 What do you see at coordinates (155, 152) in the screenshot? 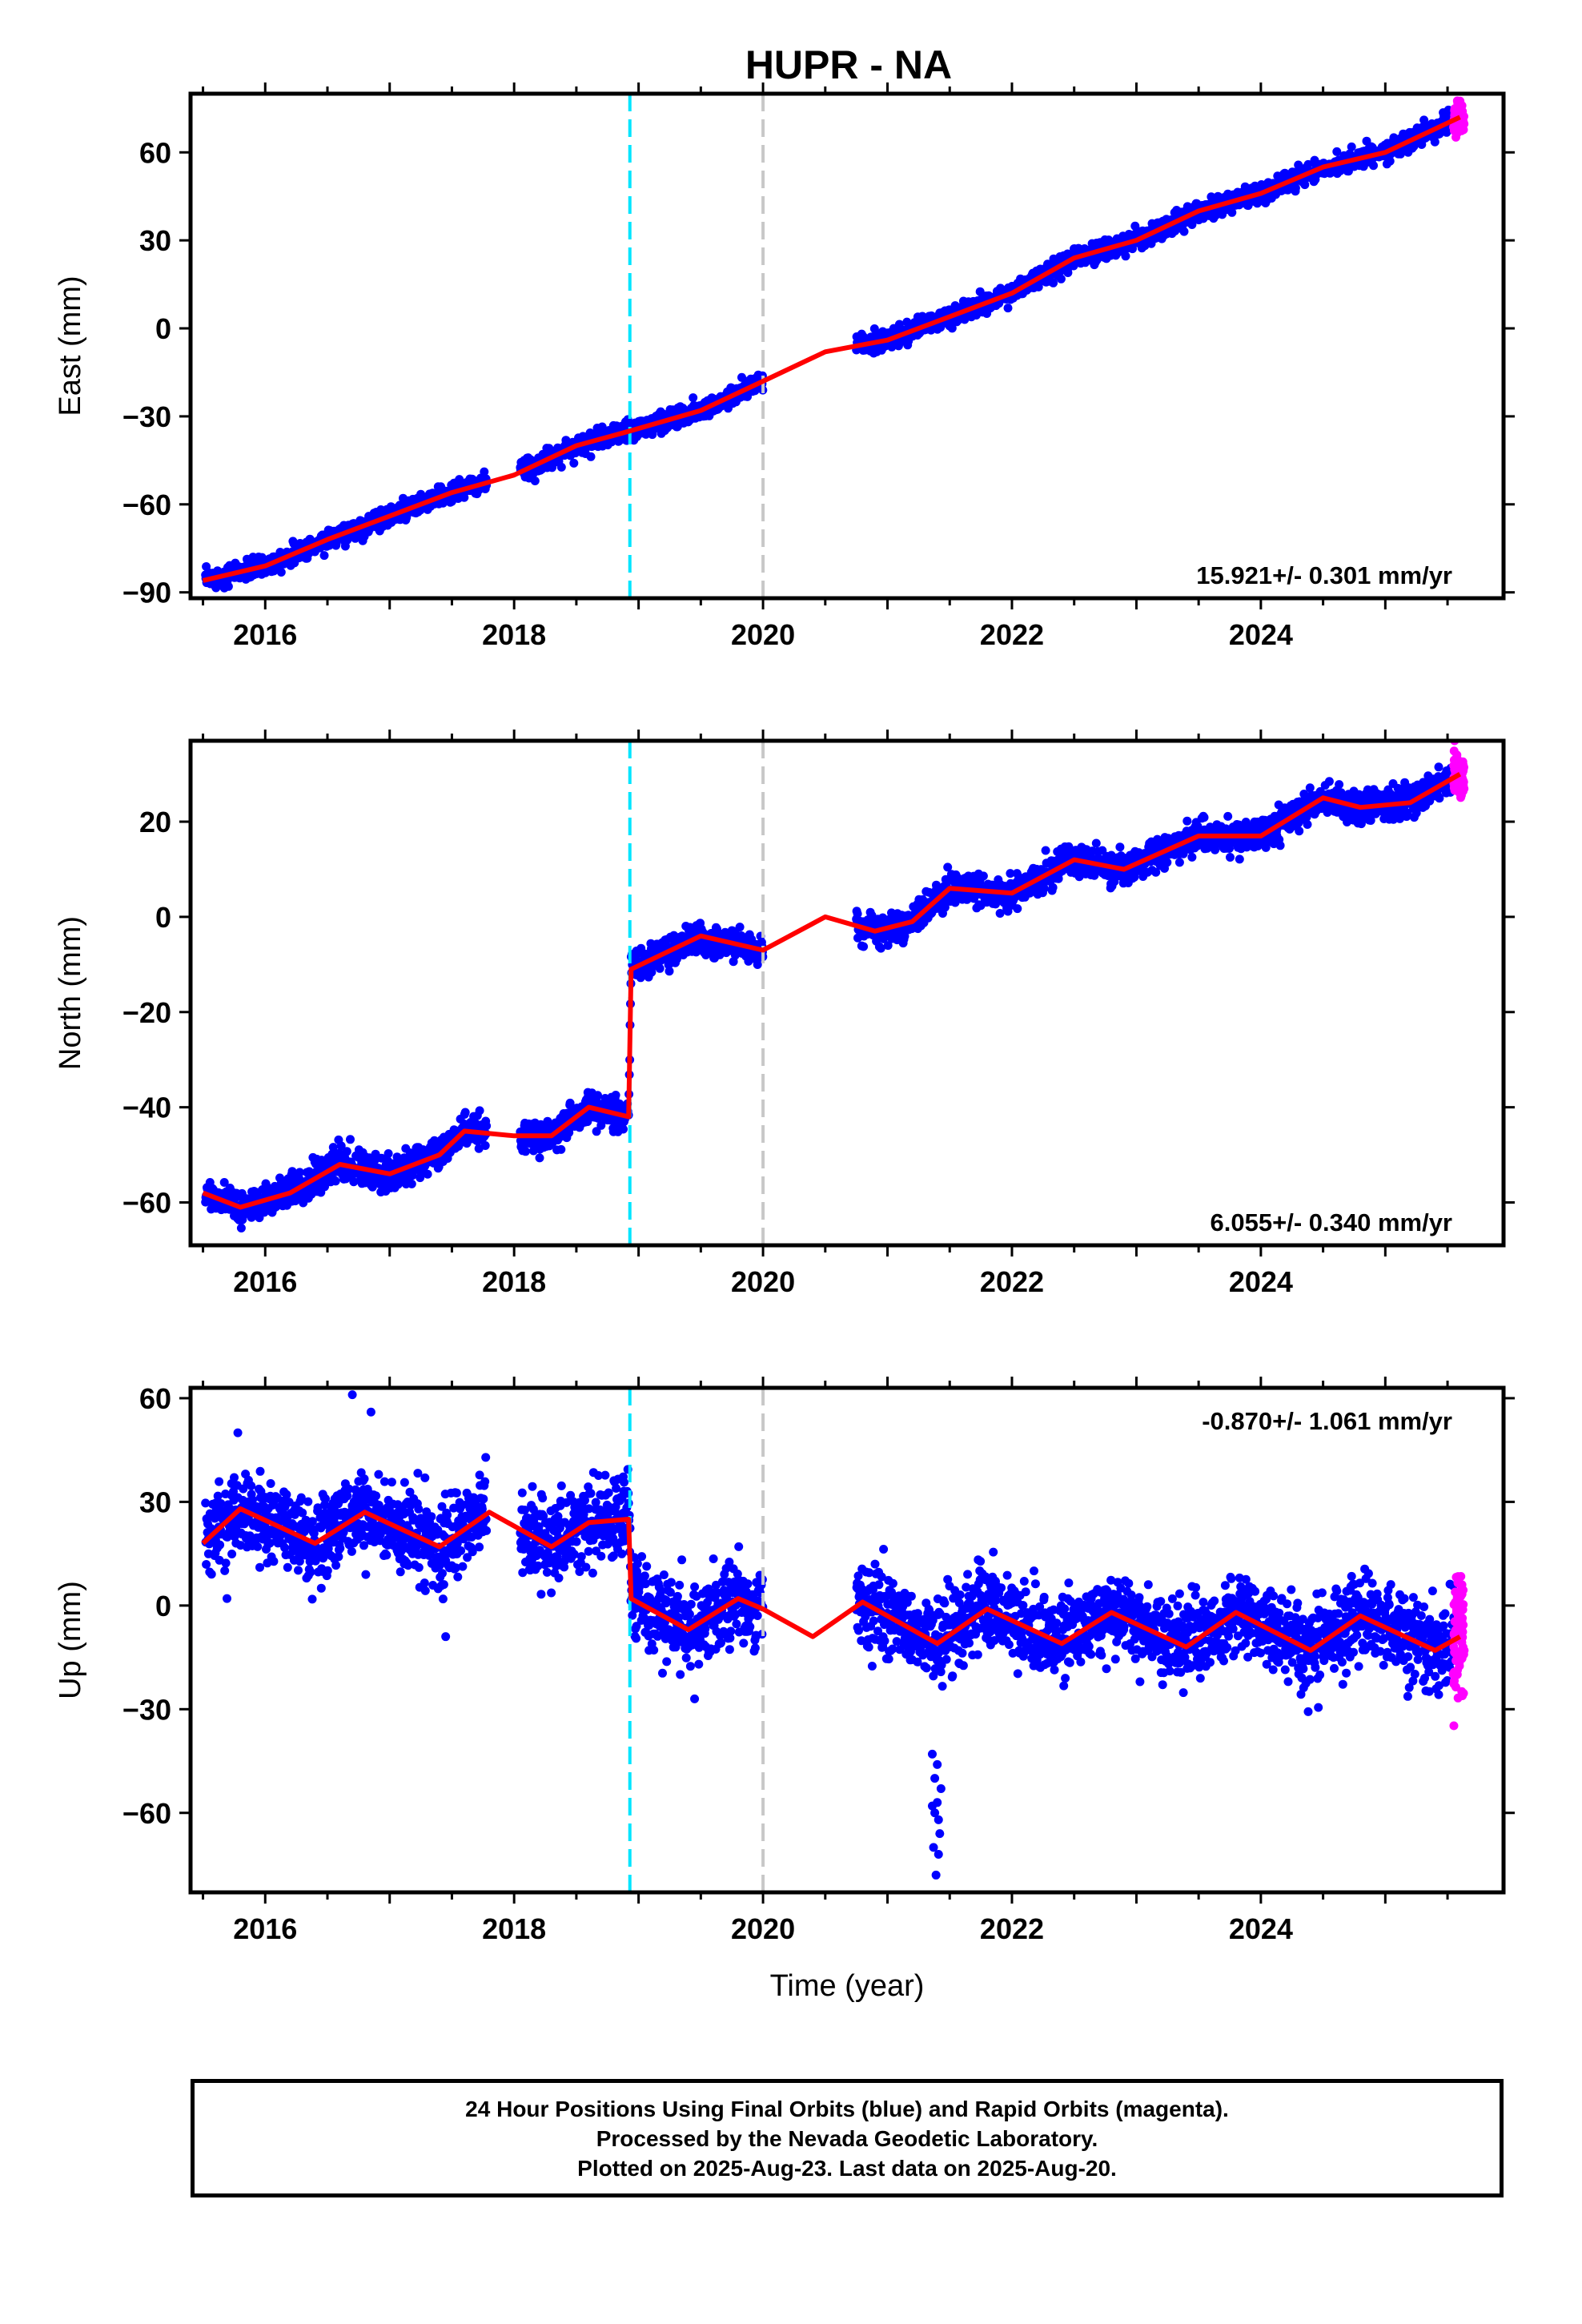
I see `y-tick-label: 60` at bounding box center [155, 152].